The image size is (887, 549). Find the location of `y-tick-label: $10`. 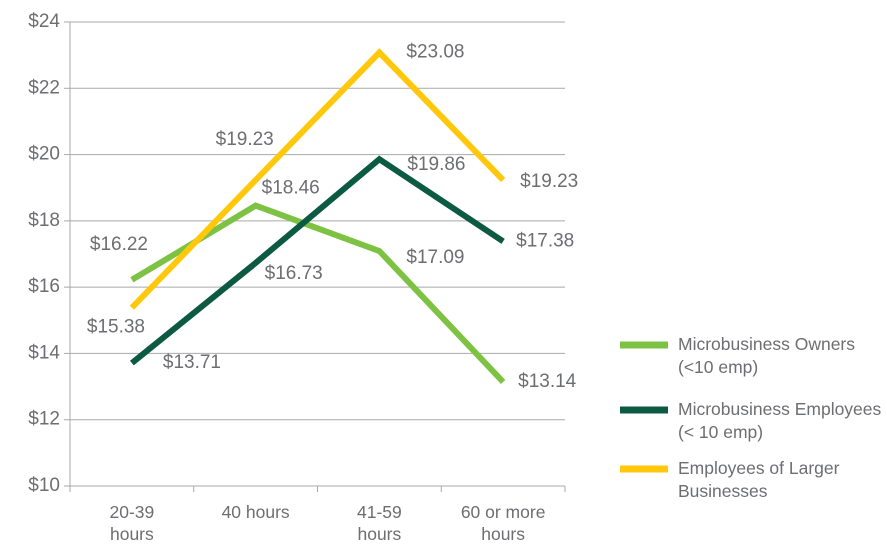

y-tick-label: $10 is located at coordinates (44, 485).